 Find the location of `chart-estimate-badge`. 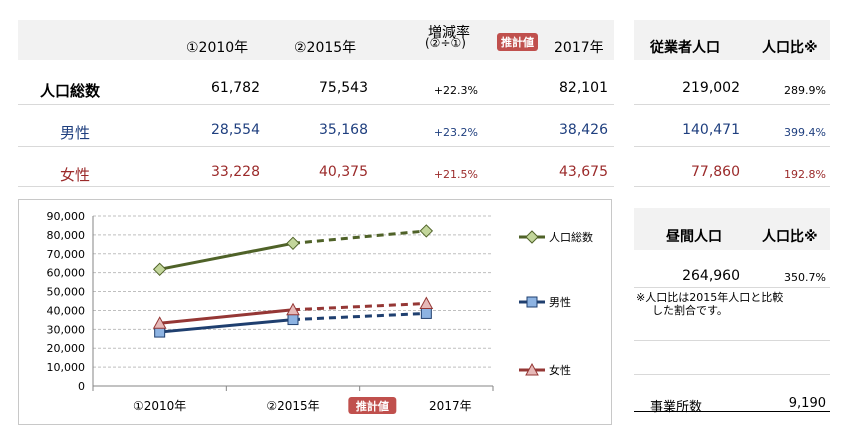

chart-estimate-badge is located at coordinates (372, 405).